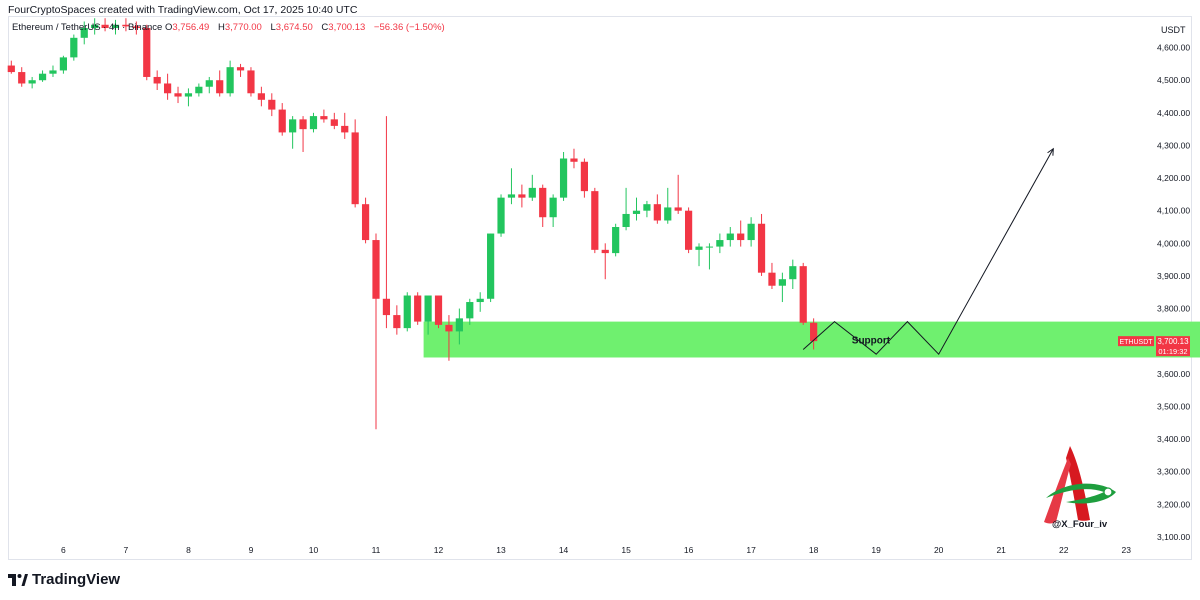 Image resolution: width=1200 pixels, height=600 pixels. I want to click on y-tick-label: 3,900.00, so click(1173, 276).